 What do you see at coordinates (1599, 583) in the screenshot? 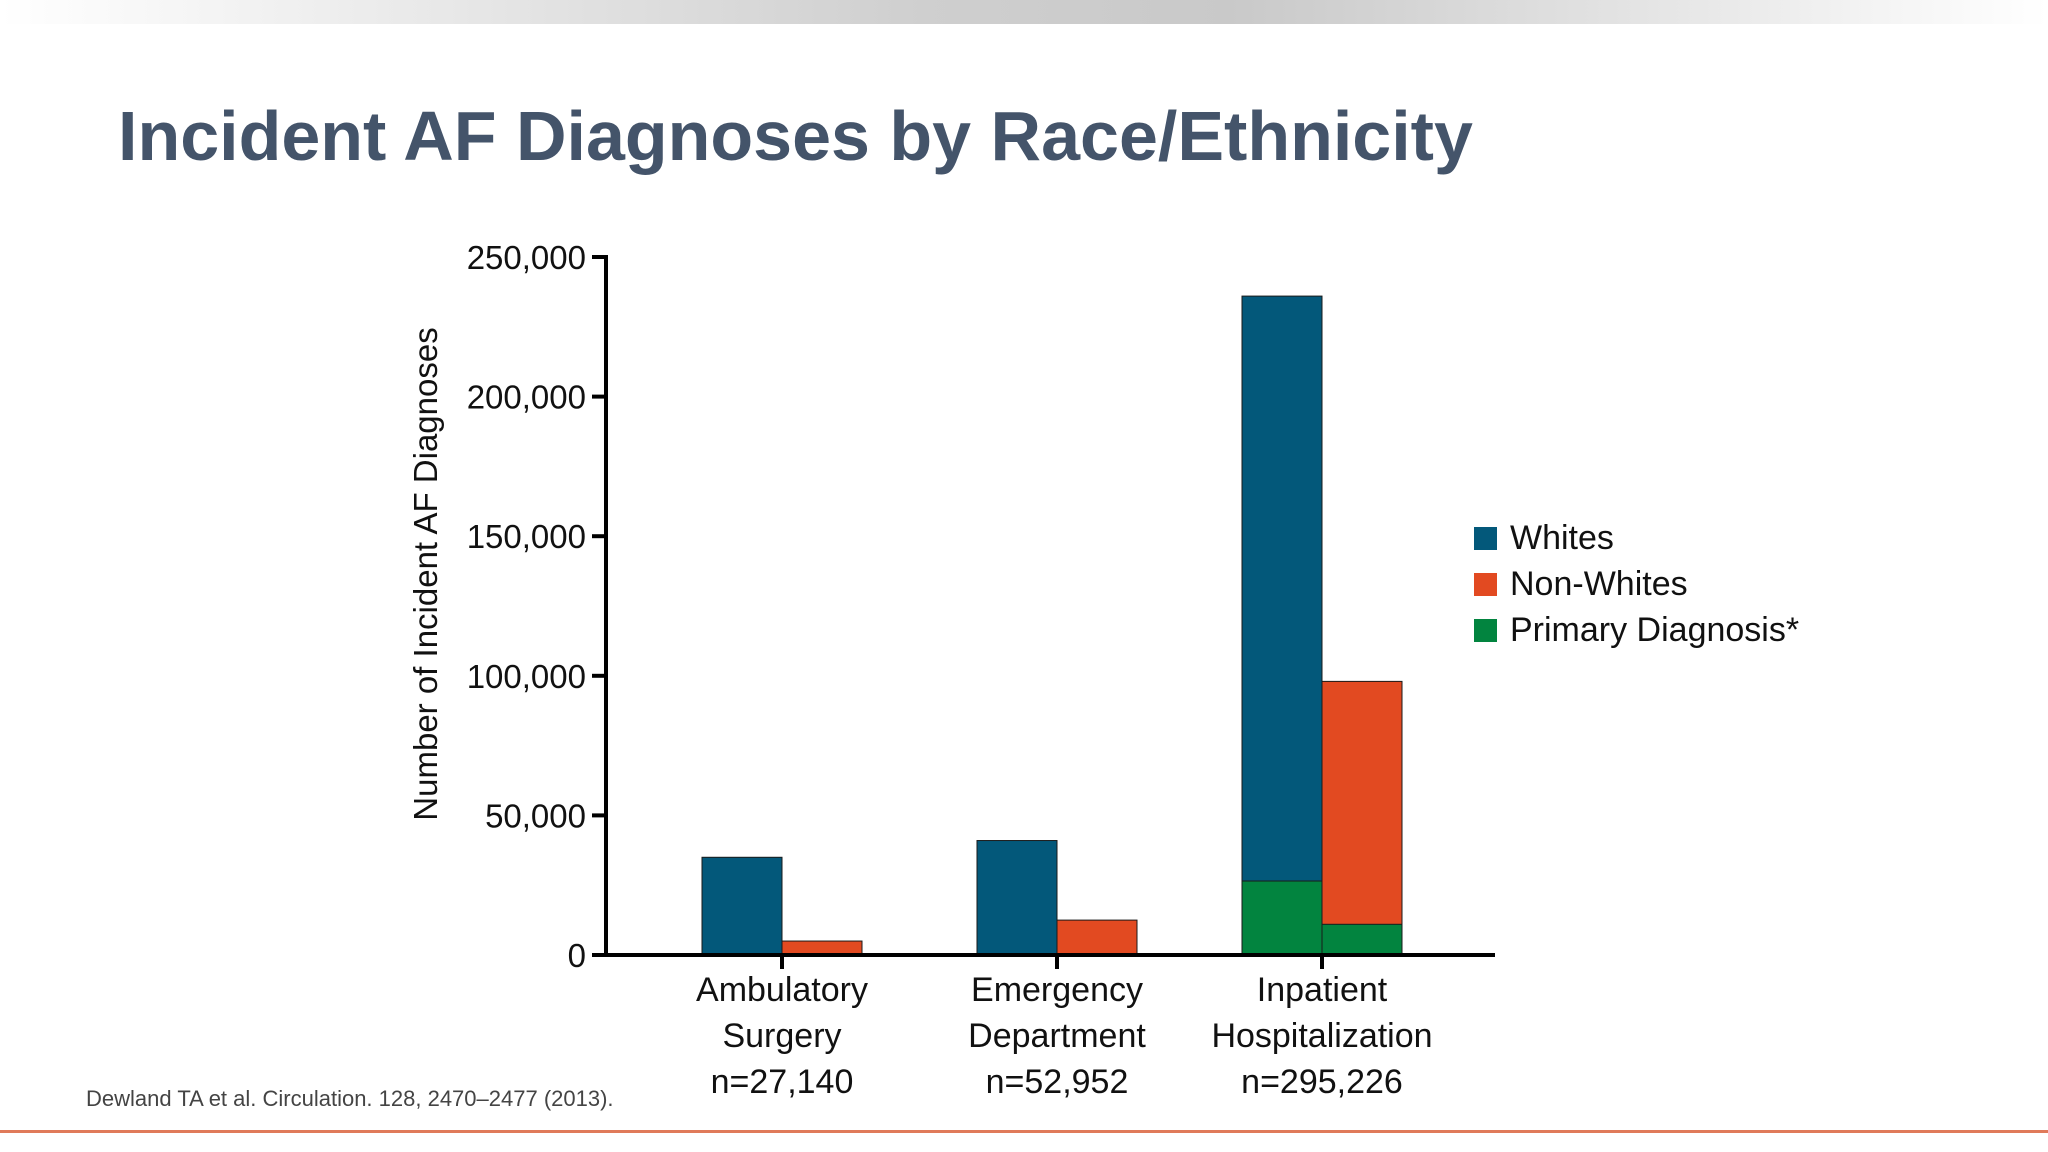
I see `legend-label-non-whites: Non-Whites` at bounding box center [1599, 583].